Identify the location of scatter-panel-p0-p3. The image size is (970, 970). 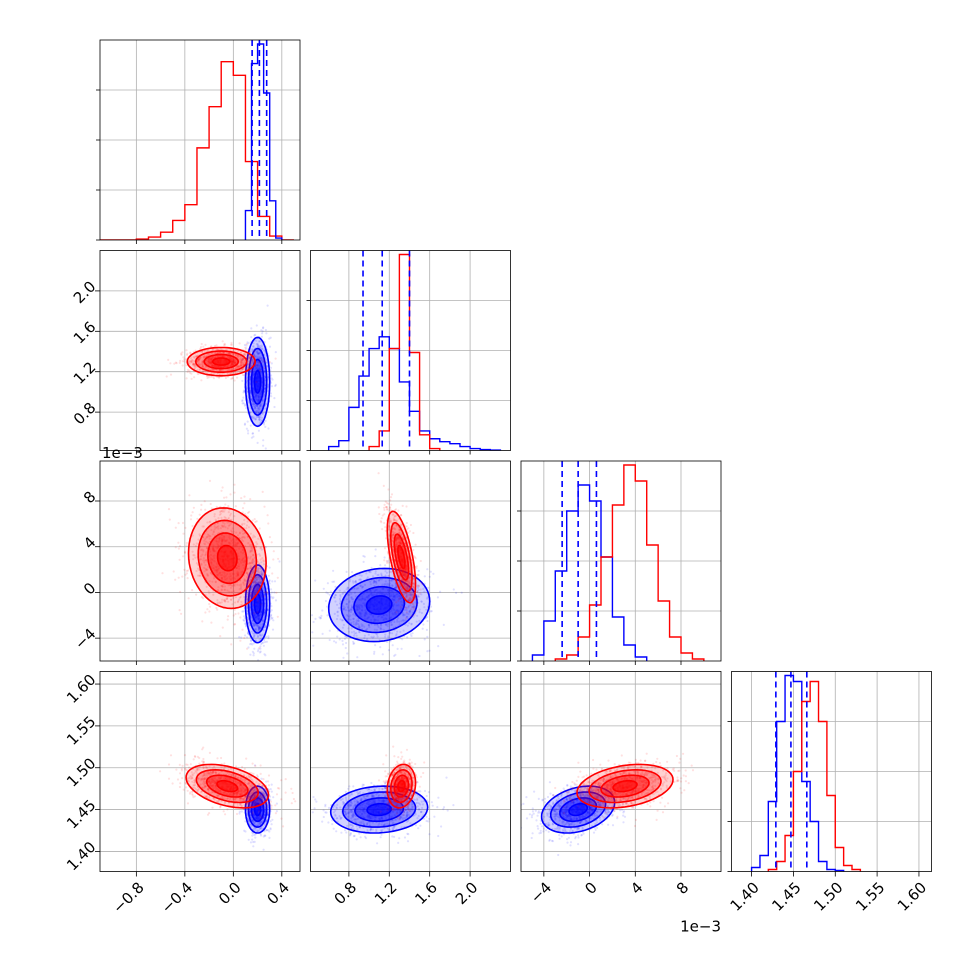
(200, 771).